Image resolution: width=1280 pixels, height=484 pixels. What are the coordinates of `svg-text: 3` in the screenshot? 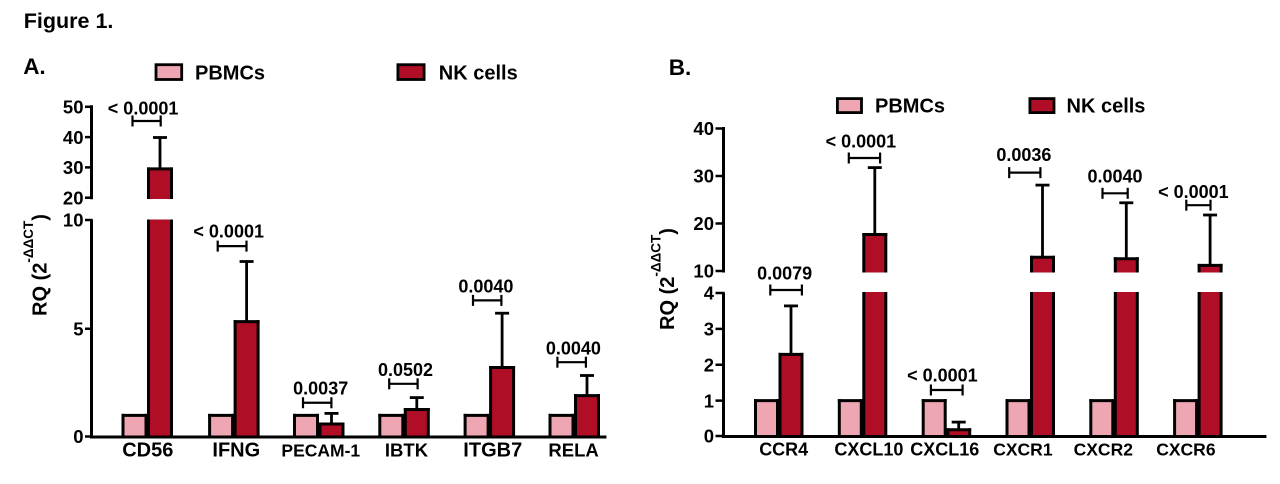 It's located at (709, 329).